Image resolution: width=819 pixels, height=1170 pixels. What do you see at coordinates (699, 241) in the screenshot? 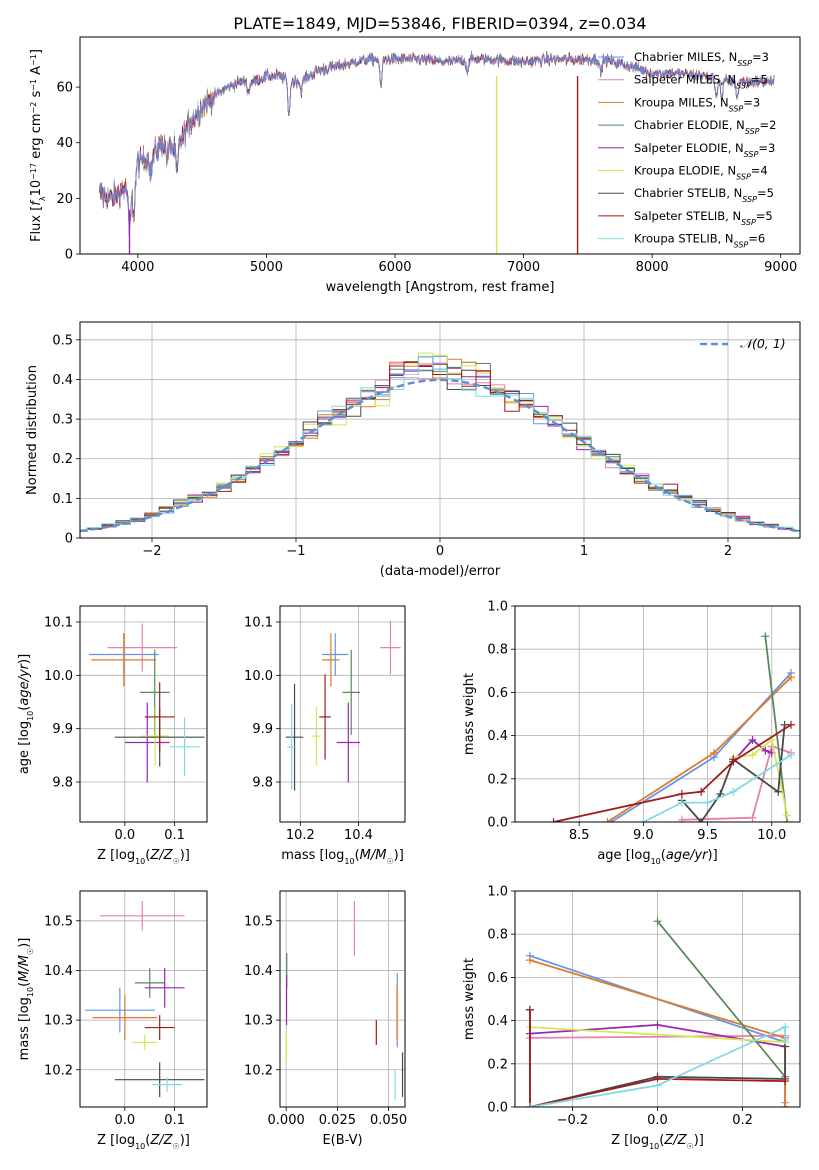
I see `legend-entry: Kroupa STELIB, NSSP=6` at bounding box center [699, 241].